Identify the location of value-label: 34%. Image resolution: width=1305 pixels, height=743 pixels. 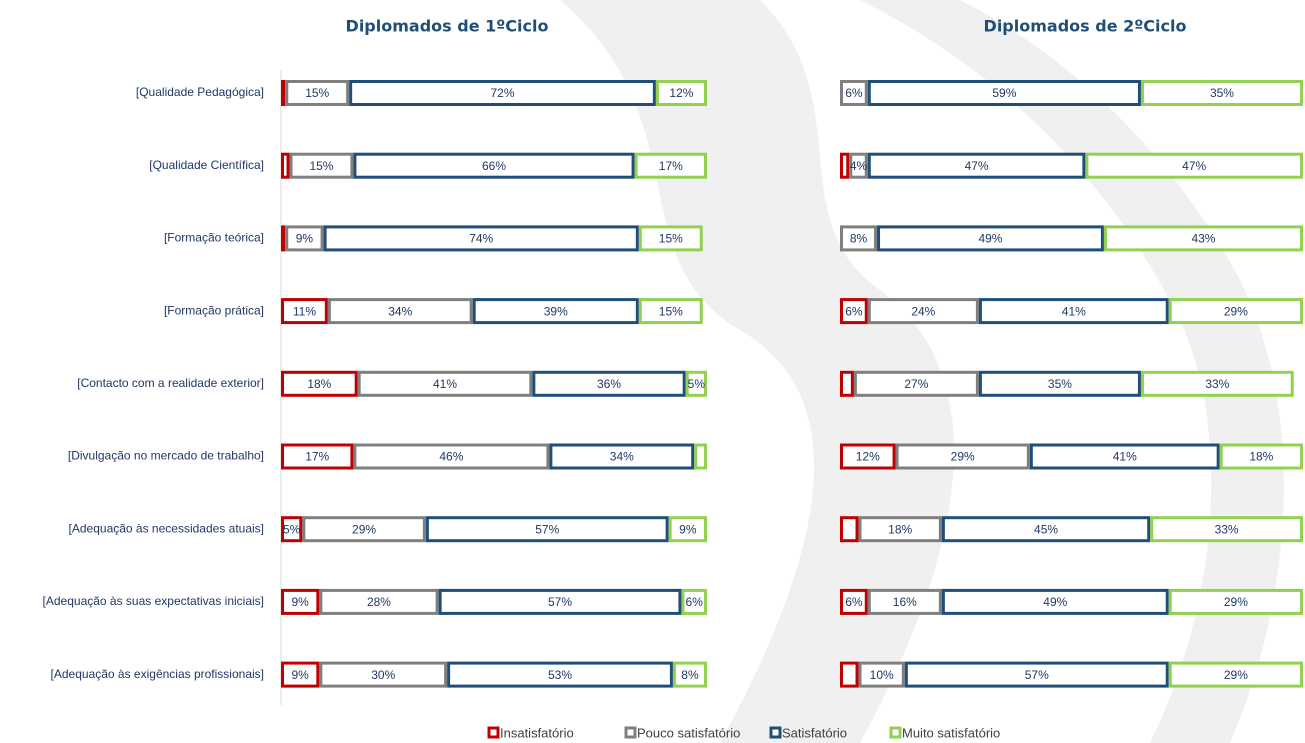
(622, 457).